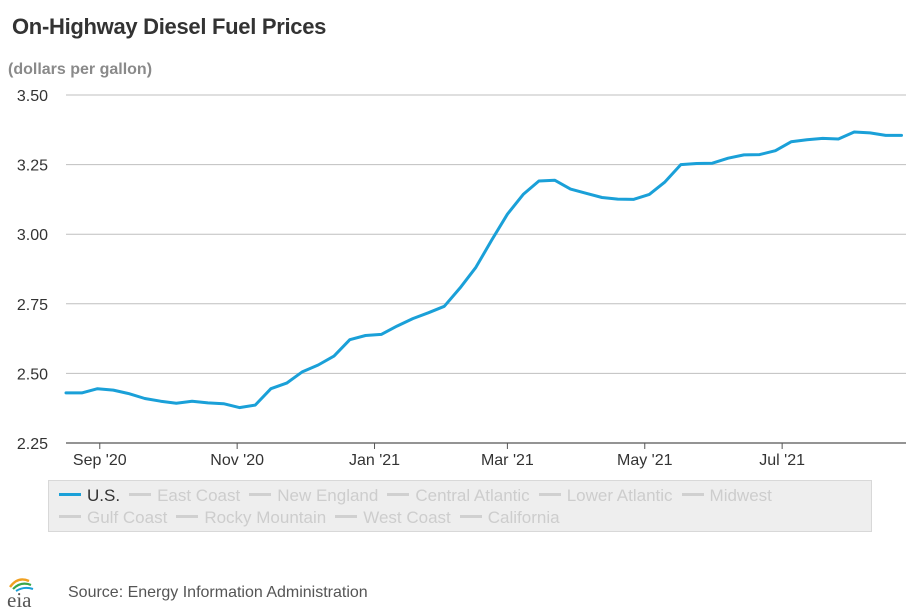  I want to click on legend-item: Central Atlantic, so click(458, 496).